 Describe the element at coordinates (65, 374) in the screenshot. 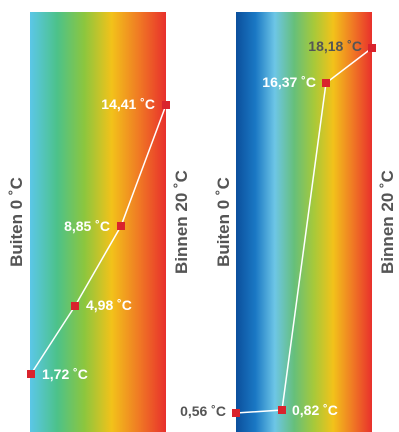

I see `left-temperature-label: 1,72 ˚C` at that location.